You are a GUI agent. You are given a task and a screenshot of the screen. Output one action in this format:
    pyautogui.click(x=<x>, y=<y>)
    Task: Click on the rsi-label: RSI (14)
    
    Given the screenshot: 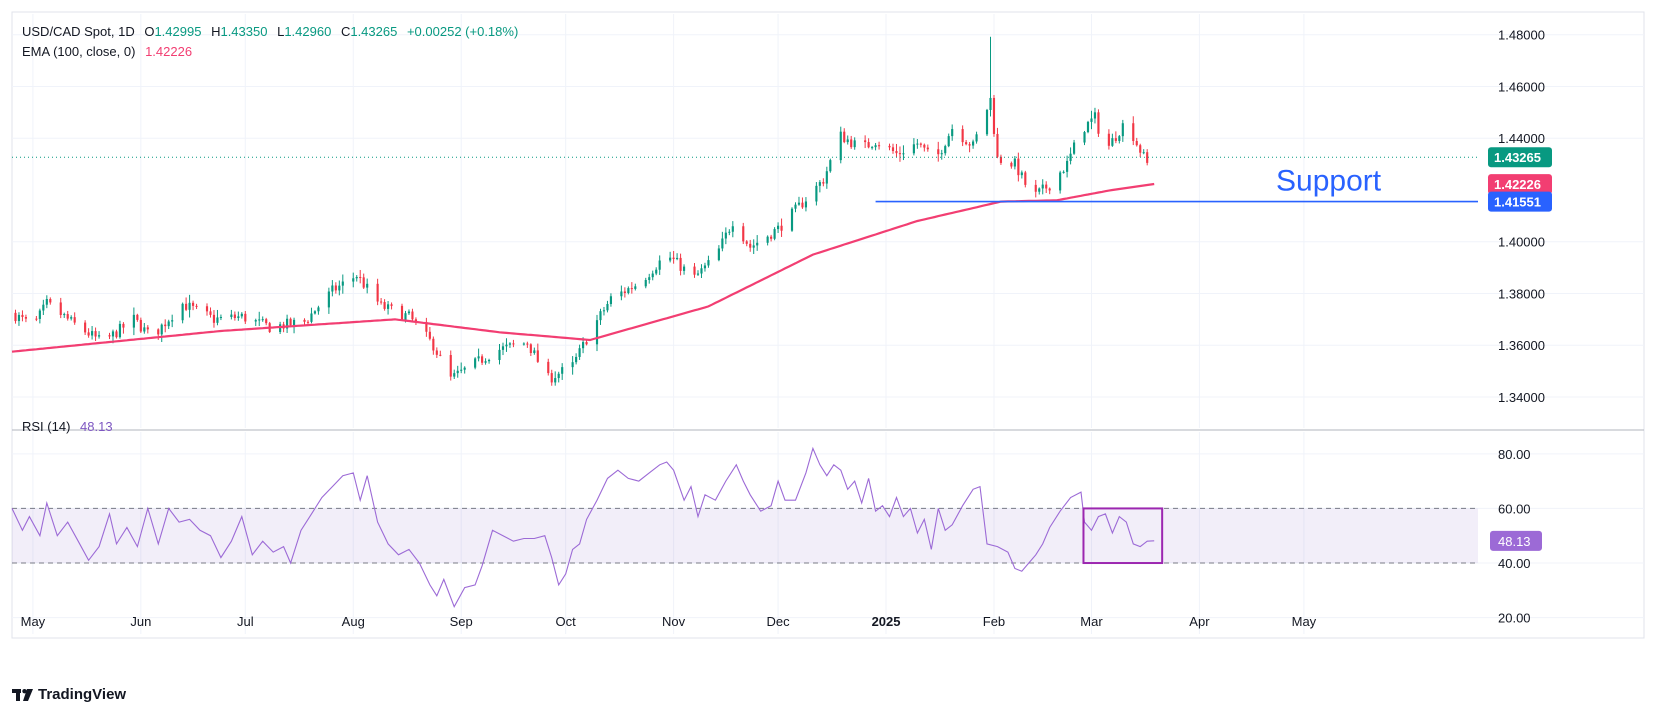 What is the action you would take?
    pyautogui.click(x=46, y=426)
    